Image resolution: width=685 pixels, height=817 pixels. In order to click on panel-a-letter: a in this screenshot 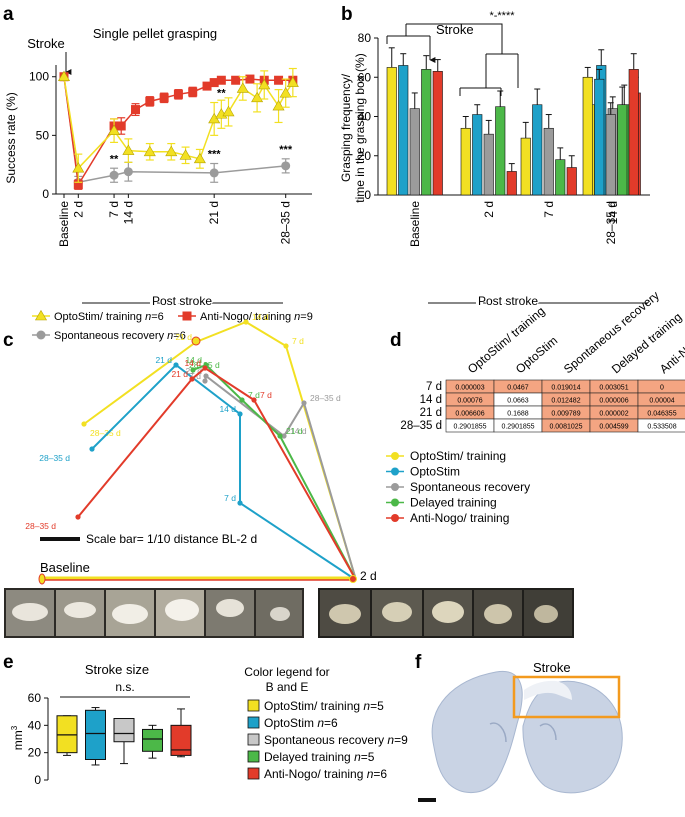, I will do `click(8, 14)`.